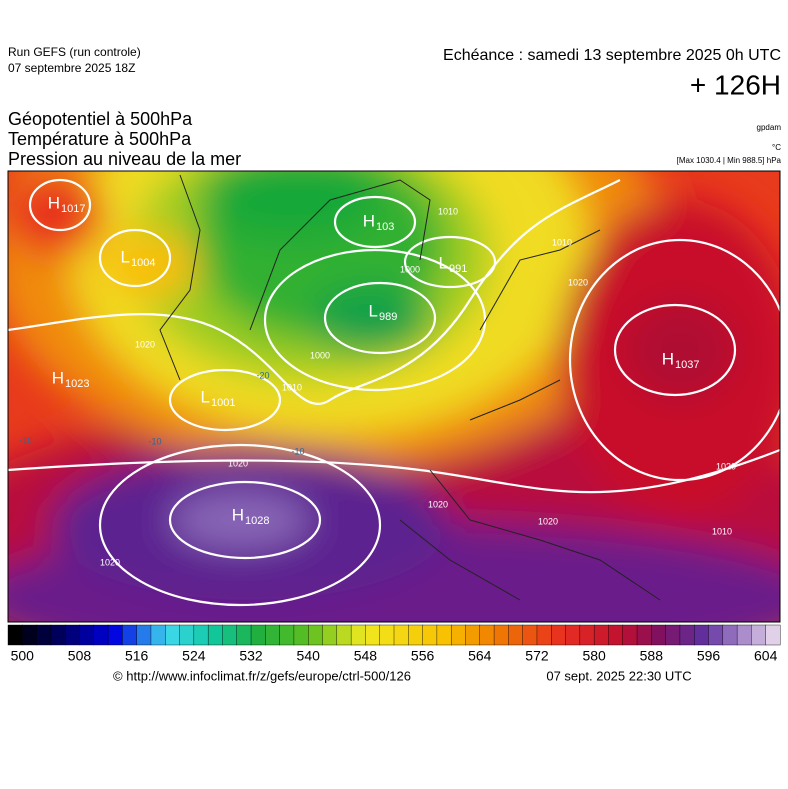 Image resolution: width=788 pixels, height=789 pixels. I want to click on colorbar-tick-label: 548, so click(366, 656).